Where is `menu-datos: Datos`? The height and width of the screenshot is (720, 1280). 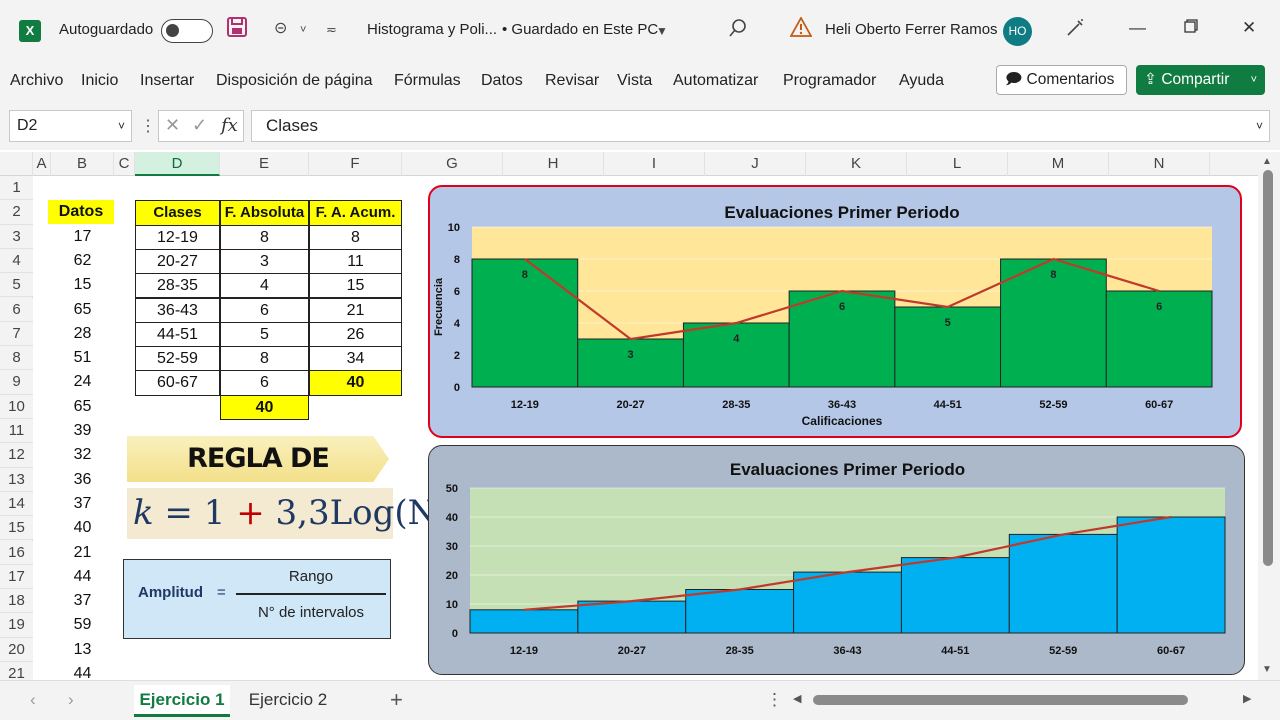
menu-datos: Datos is located at coordinates (502, 80).